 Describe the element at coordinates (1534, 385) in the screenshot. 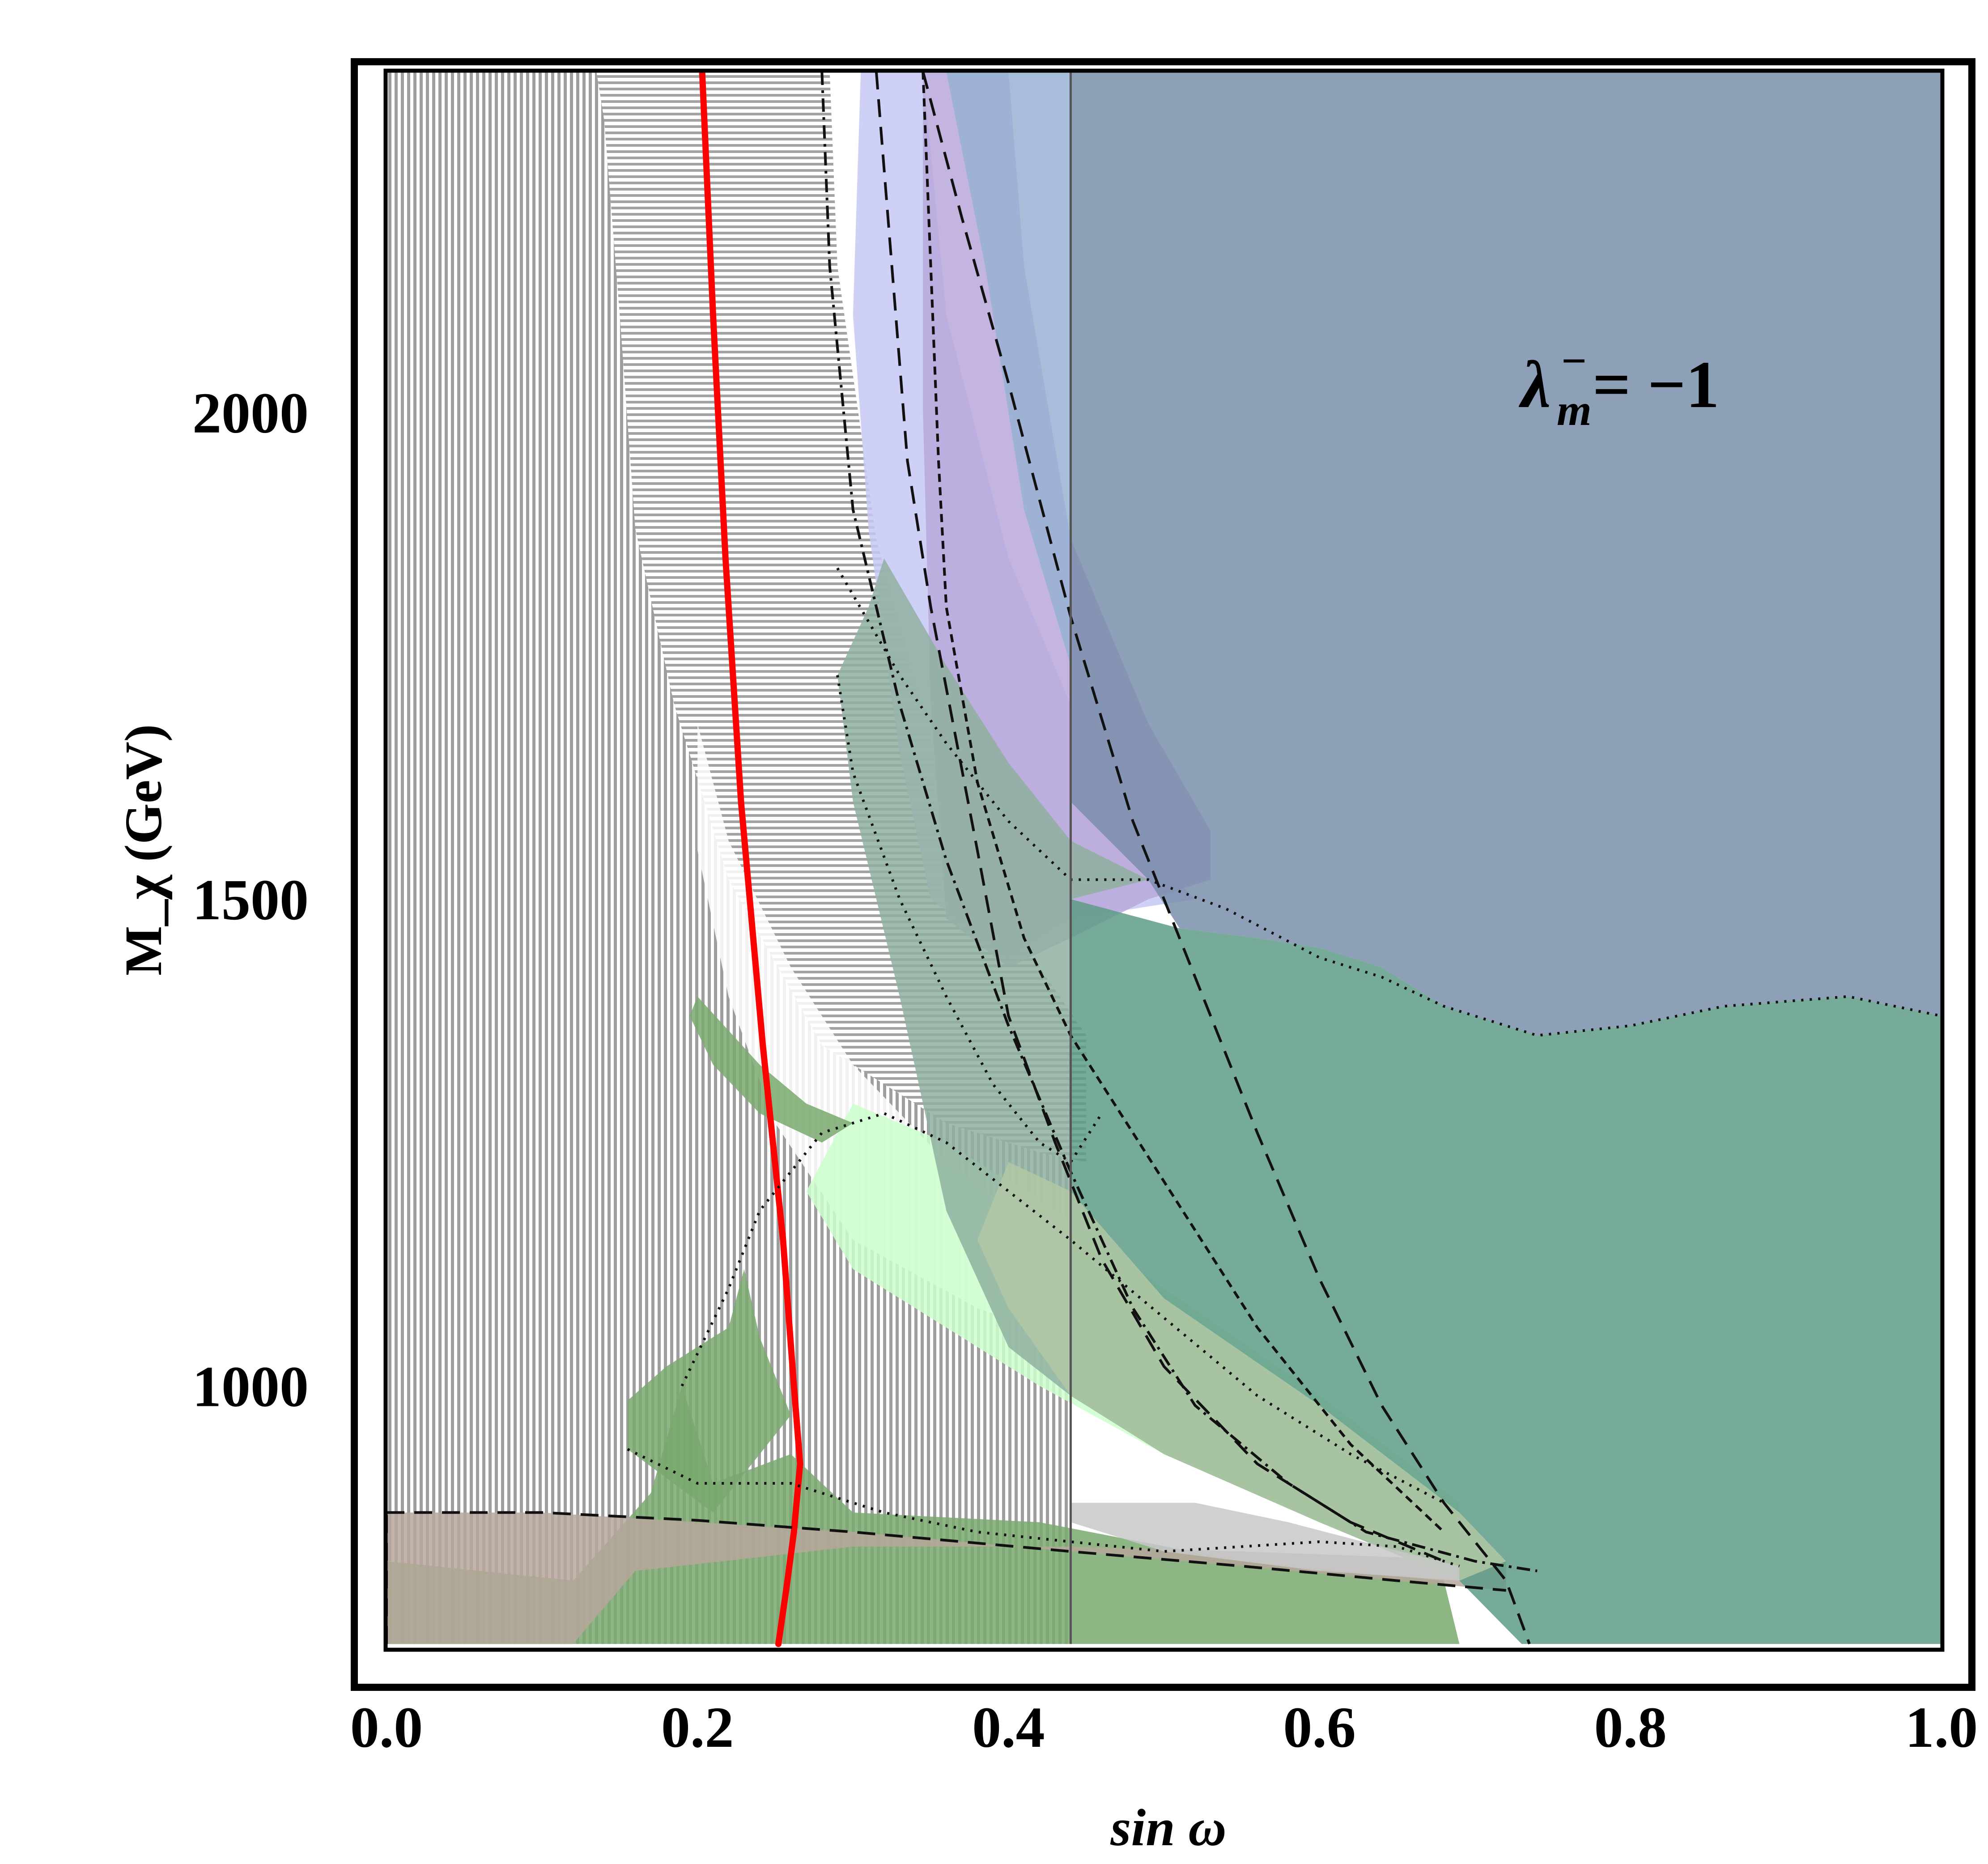

I see `annotation-lambda: λ` at that location.